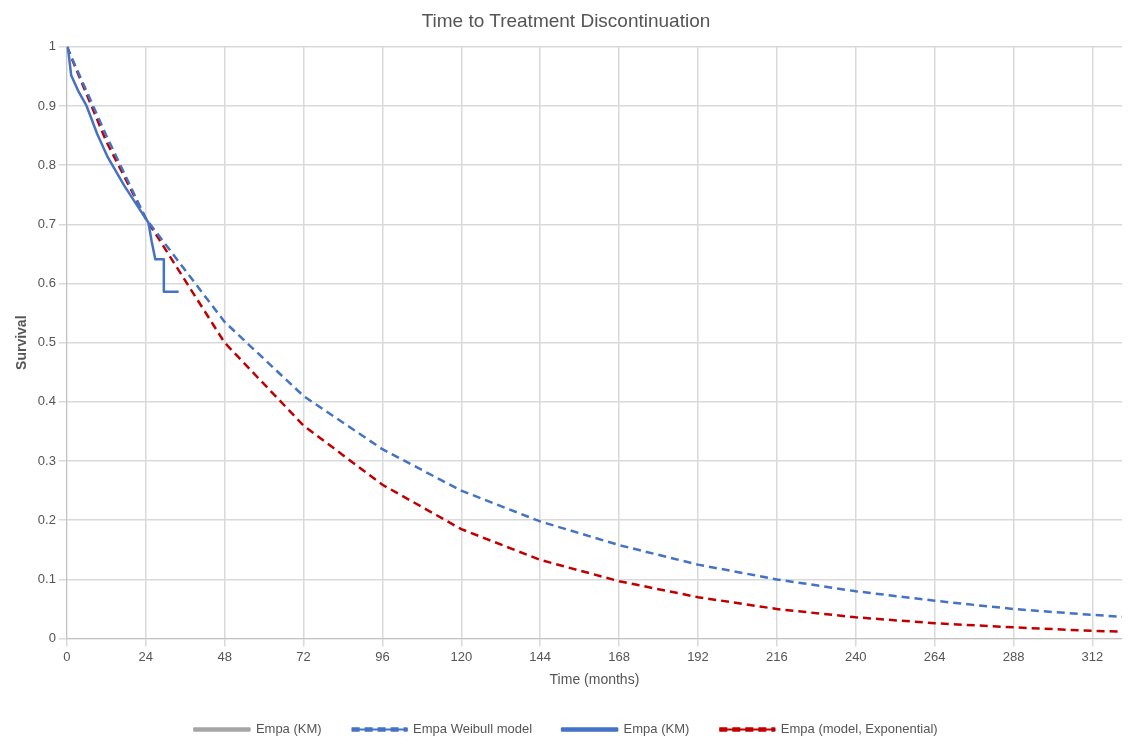 This screenshot has height=756, width=1147. What do you see at coordinates (46, 401) in the screenshot?
I see `y-tick-label: 0.4` at bounding box center [46, 401].